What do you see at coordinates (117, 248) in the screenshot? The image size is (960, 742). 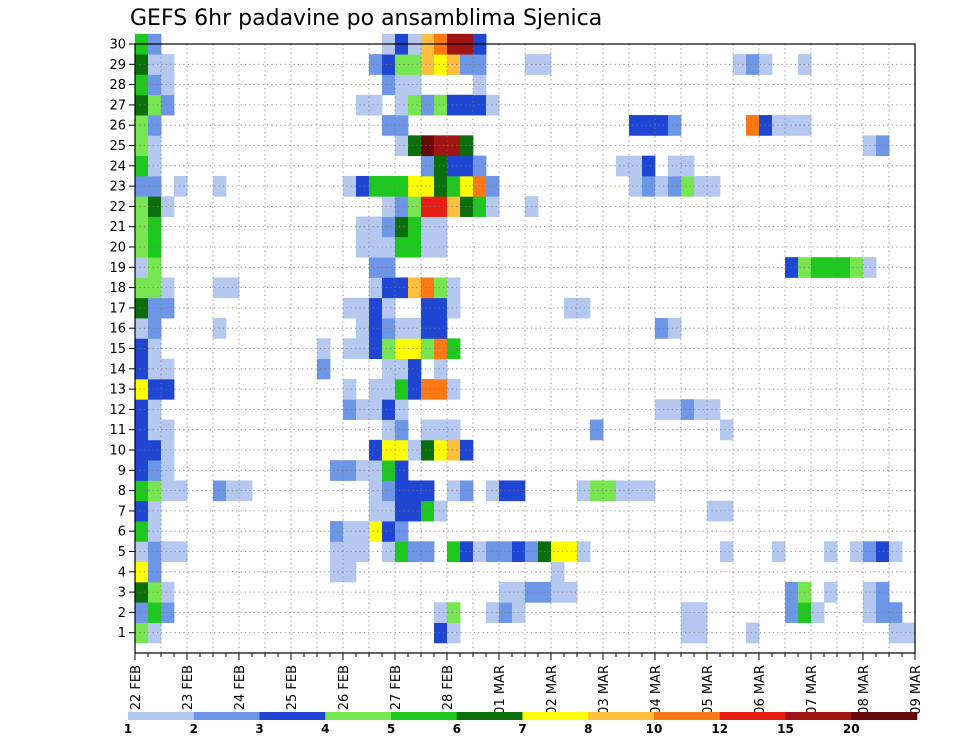 I see `y-tick-label: 20` at bounding box center [117, 248].